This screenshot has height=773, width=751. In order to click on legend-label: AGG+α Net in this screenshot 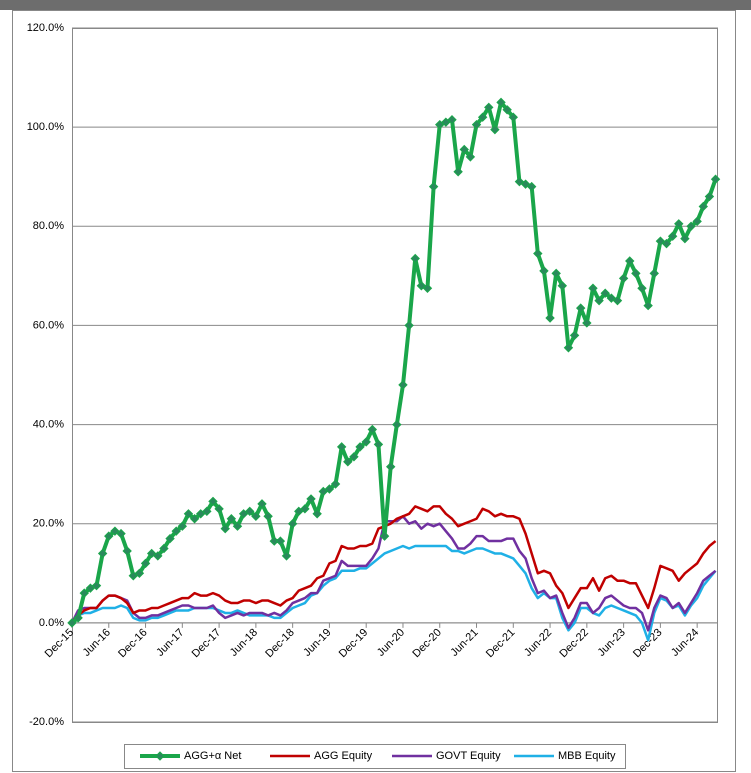, I will do `click(212, 756)`.